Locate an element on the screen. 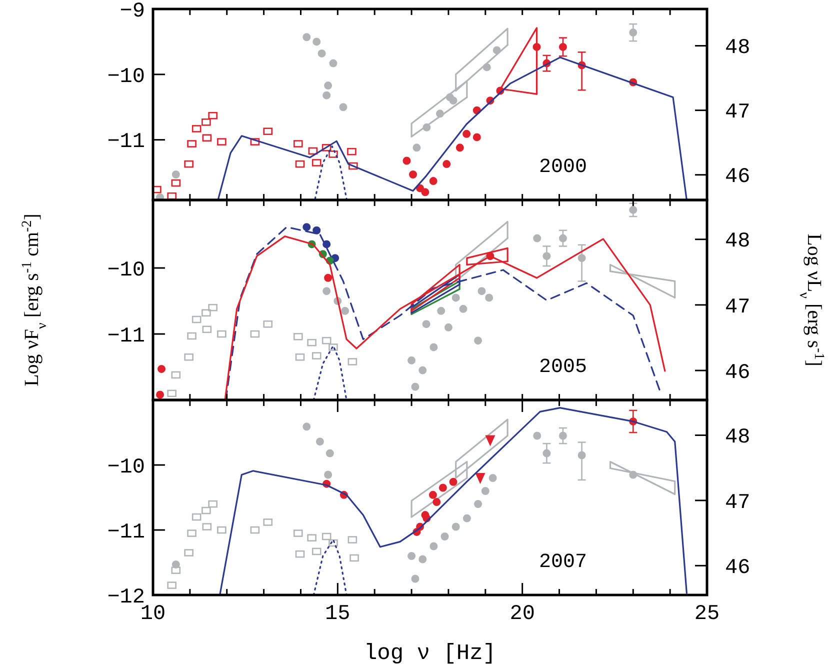 This screenshot has height=671, width=831. x-tick-label: 25 is located at coordinates (707, 614).